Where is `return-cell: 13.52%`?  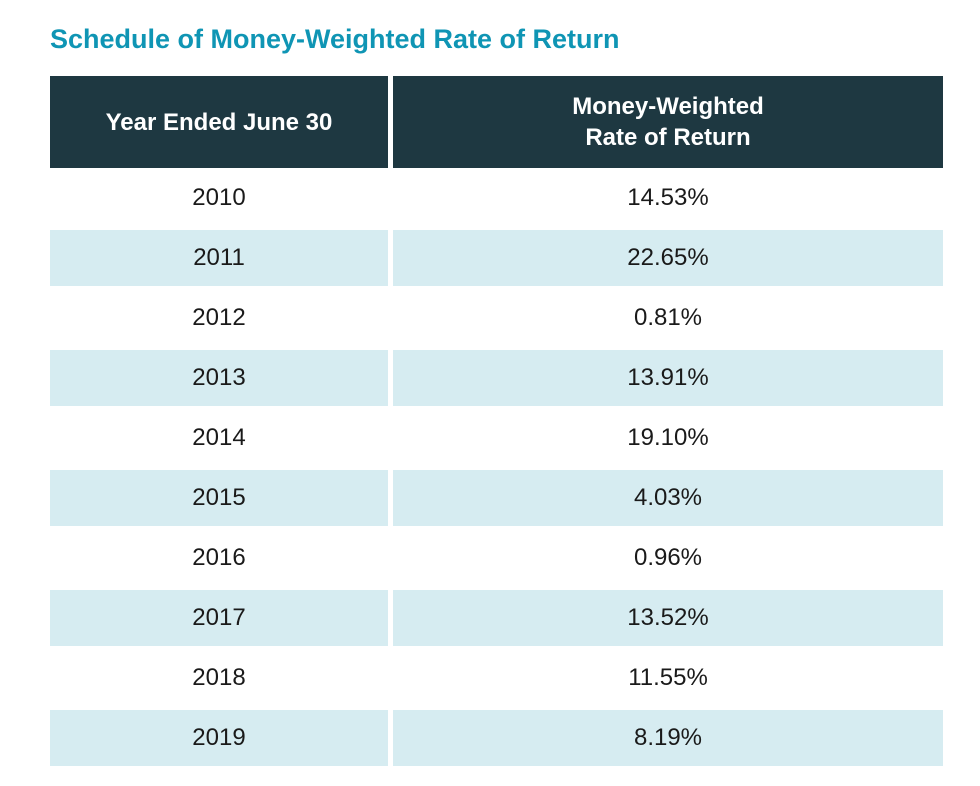
return-cell: 13.52% is located at coordinates (668, 618).